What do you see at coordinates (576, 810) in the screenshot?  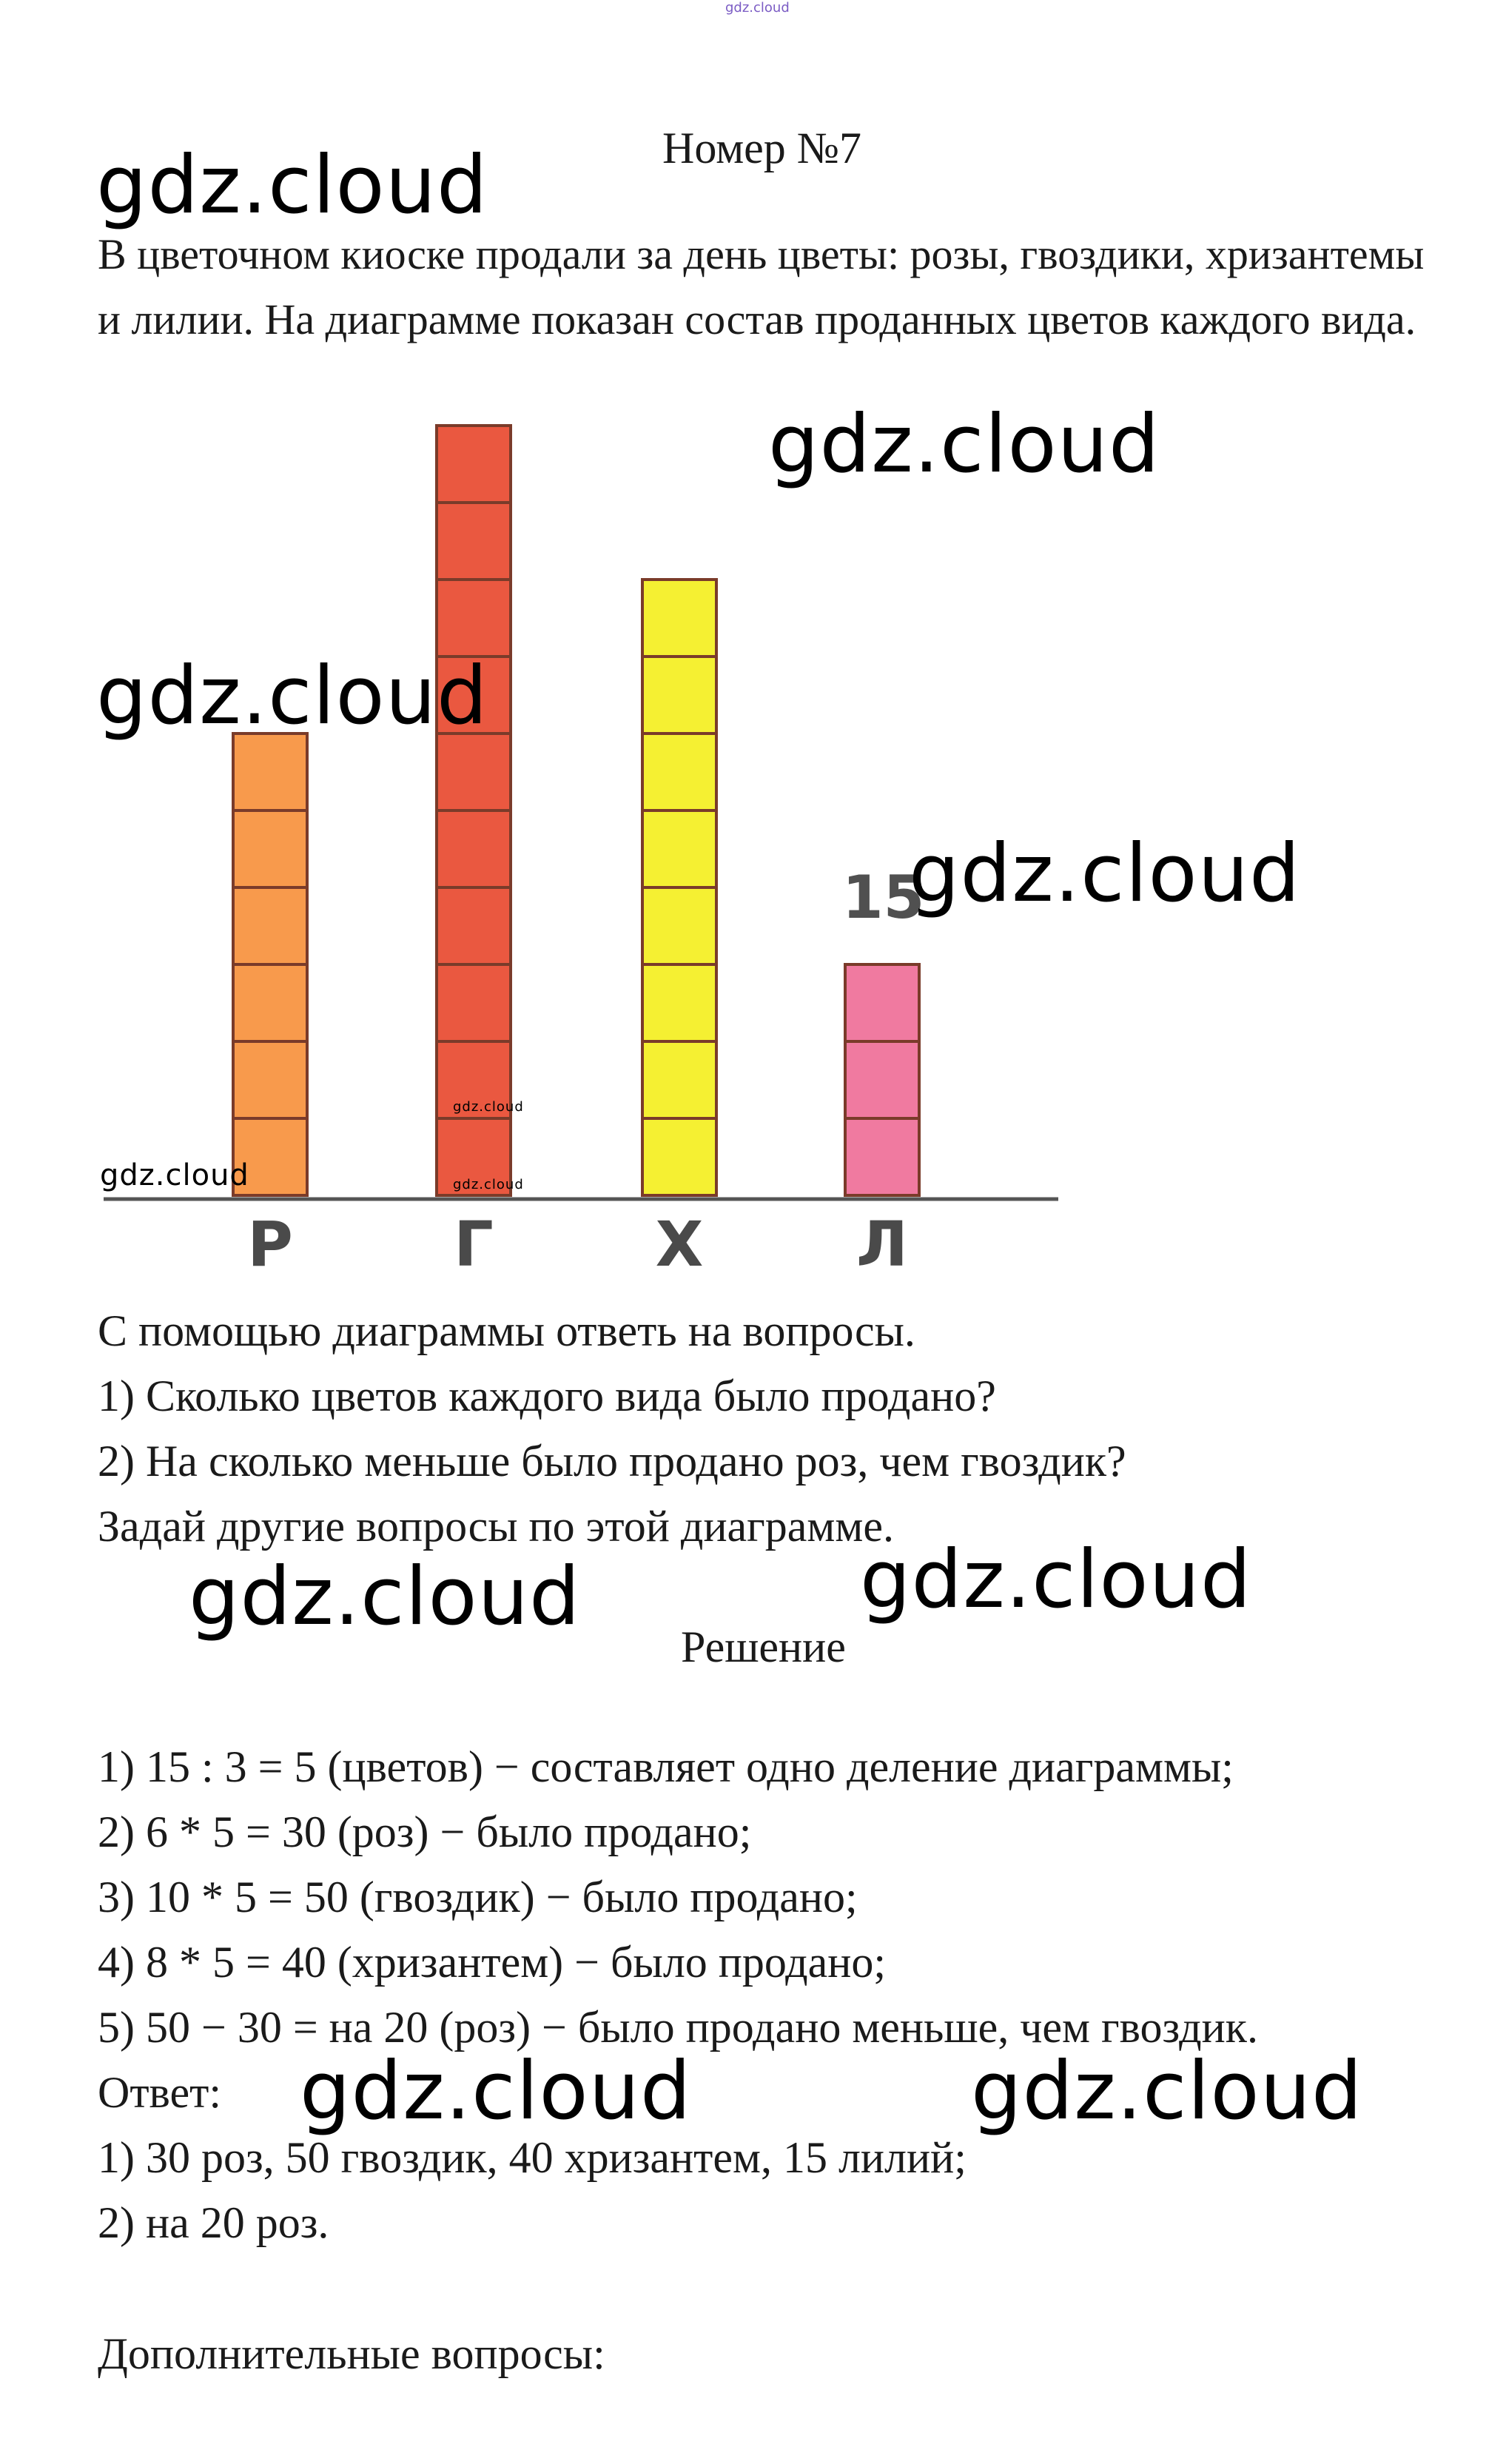 I see `chart-bars` at bounding box center [576, 810].